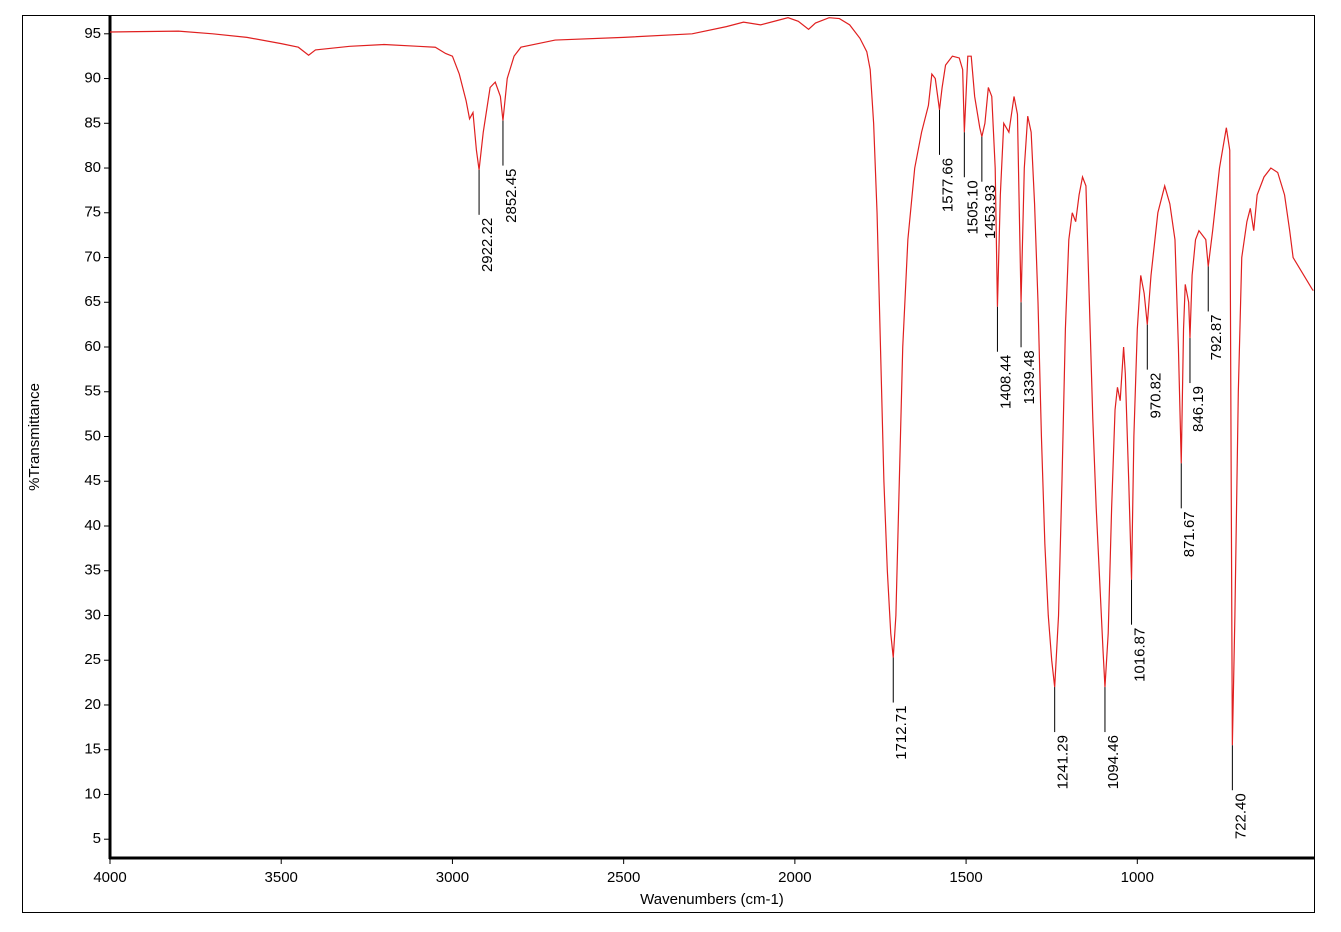  I want to click on y-tick-label: 90, so click(92, 78).